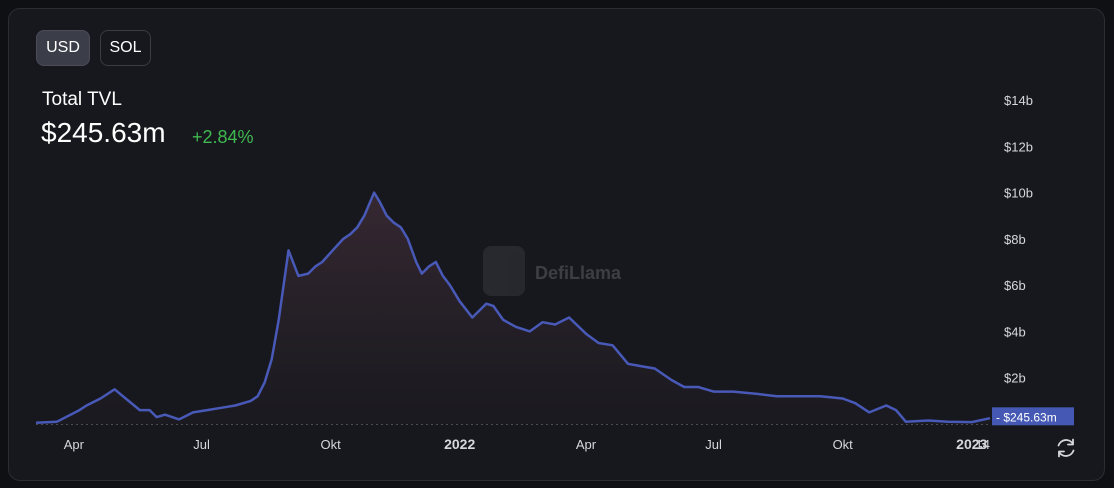 Image resolution: width=1114 pixels, height=488 pixels. Describe the element at coordinates (103, 132) in the screenshot. I see `tvl-value: $245.63m` at that location.